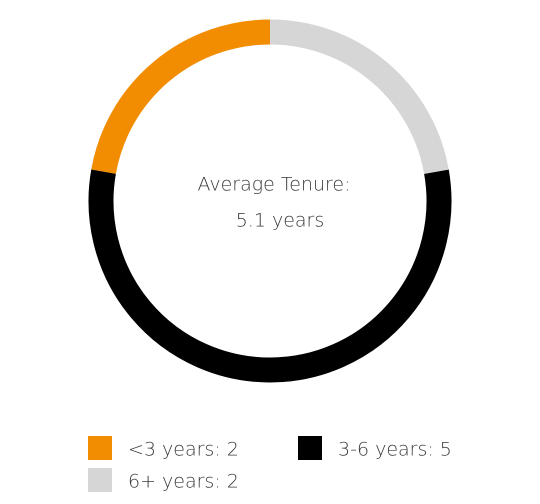 This screenshot has height=504, width=540. What do you see at coordinates (280, 221) in the screenshot?
I see `center-value: 5.1 years` at bounding box center [280, 221].